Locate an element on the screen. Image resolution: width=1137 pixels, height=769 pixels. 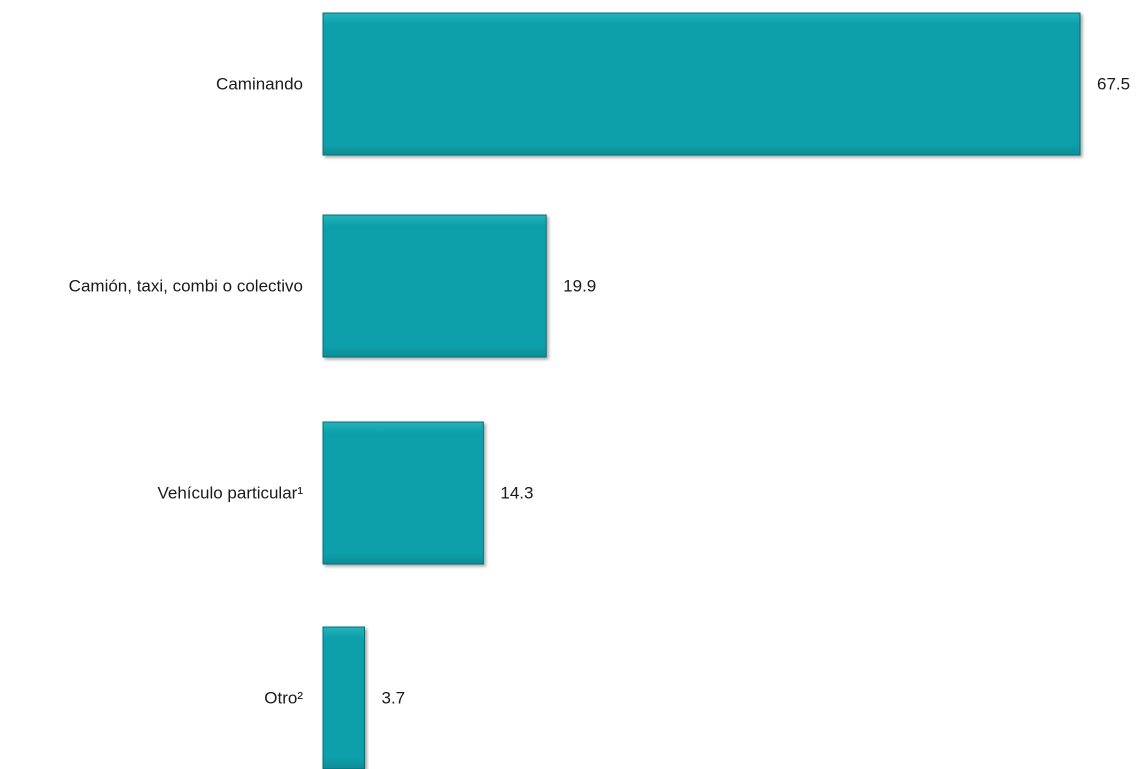
value-label-caminando: 67.5 is located at coordinates (1113, 84).